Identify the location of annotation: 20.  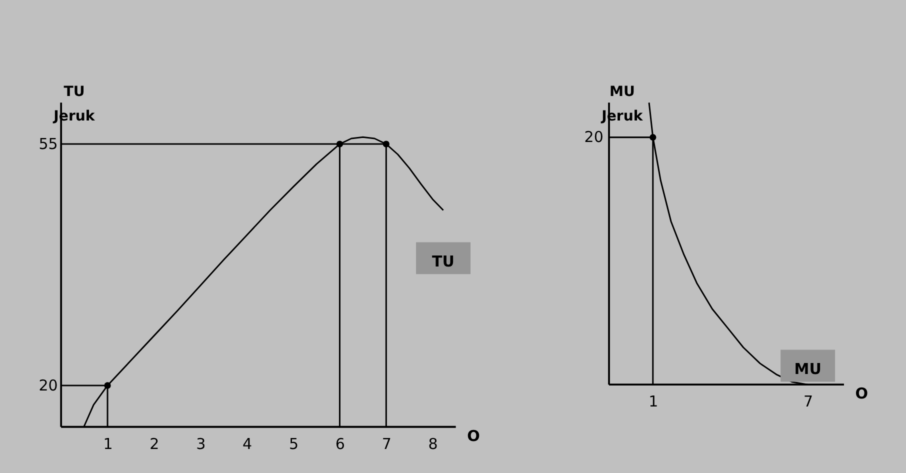
(594, 137).